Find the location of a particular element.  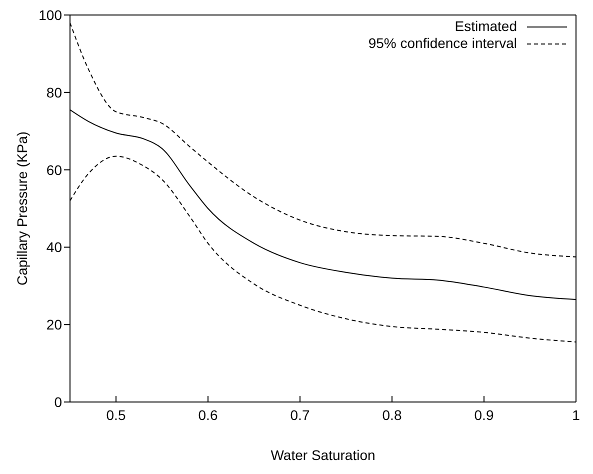

y-tick-label: 40 is located at coordinates (54, 247).